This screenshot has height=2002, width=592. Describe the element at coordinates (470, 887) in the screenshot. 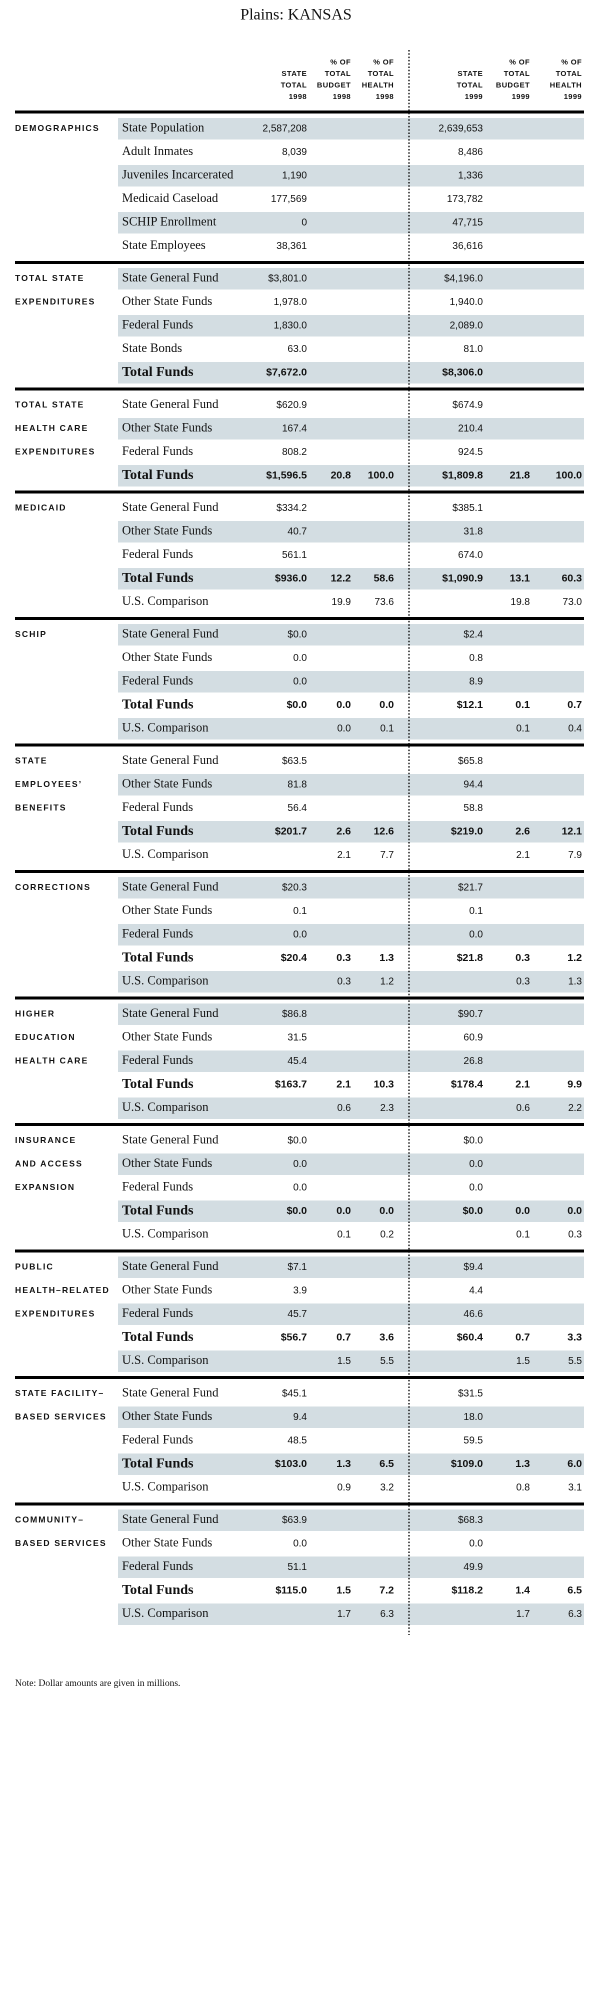

I see `cell-value: $21.7` at that location.